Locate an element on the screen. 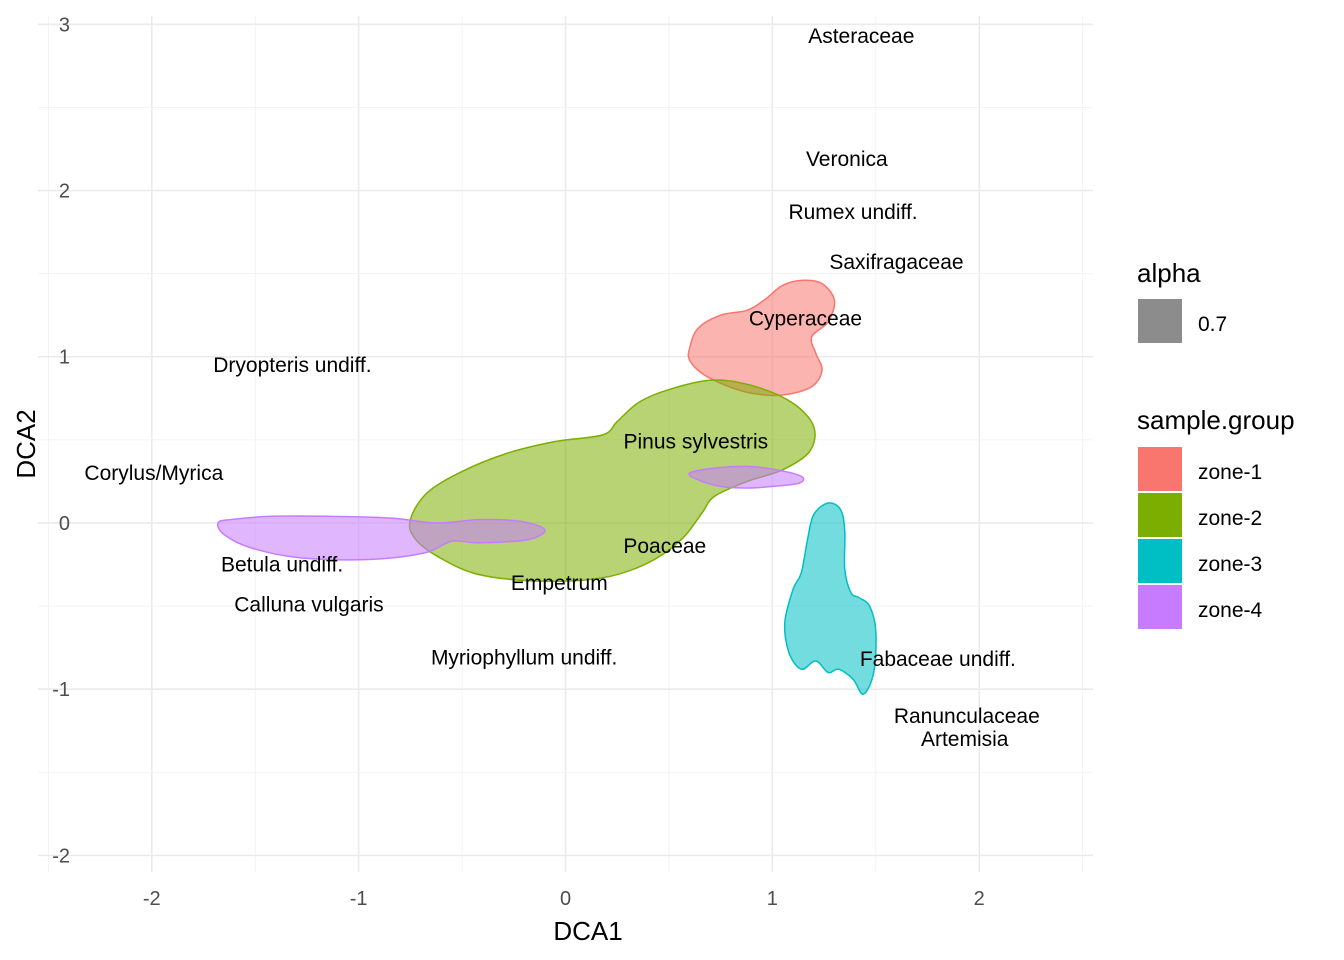 The image size is (1344, 960). taxon-label: Dryopteris undiff. is located at coordinates (292, 365).